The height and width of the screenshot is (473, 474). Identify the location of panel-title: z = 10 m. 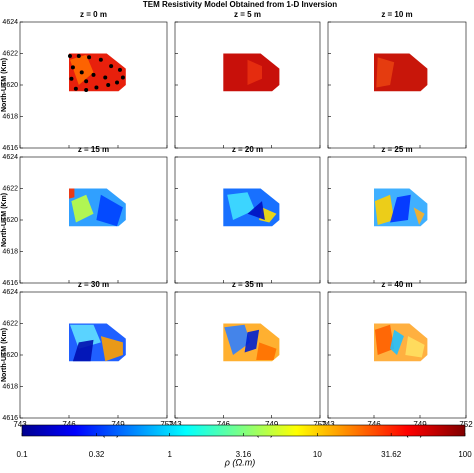
(396, 14).